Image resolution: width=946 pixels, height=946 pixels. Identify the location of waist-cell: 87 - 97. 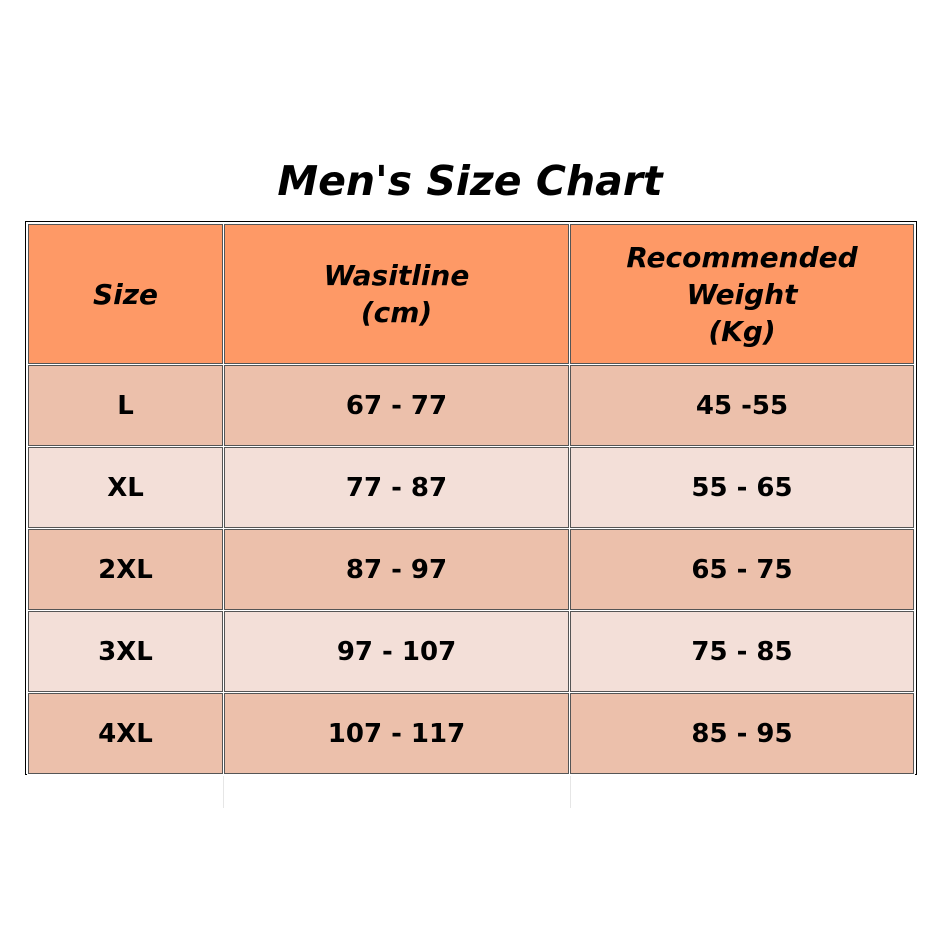
(396, 569).